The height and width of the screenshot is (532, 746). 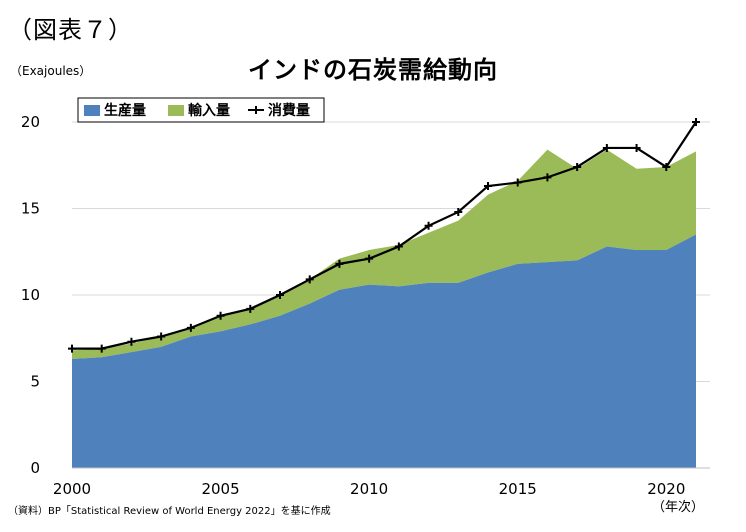 What do you see at coordinates (131, 341) in the screenshot?
I see `consumption-point-2002` at bounding box center [131, 341].